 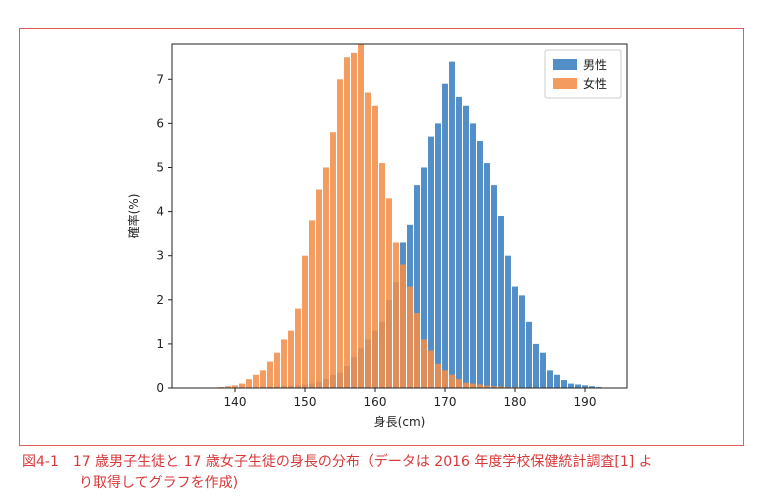 I want to click on legend-label-male: 男性, so click(x=595, y=65).